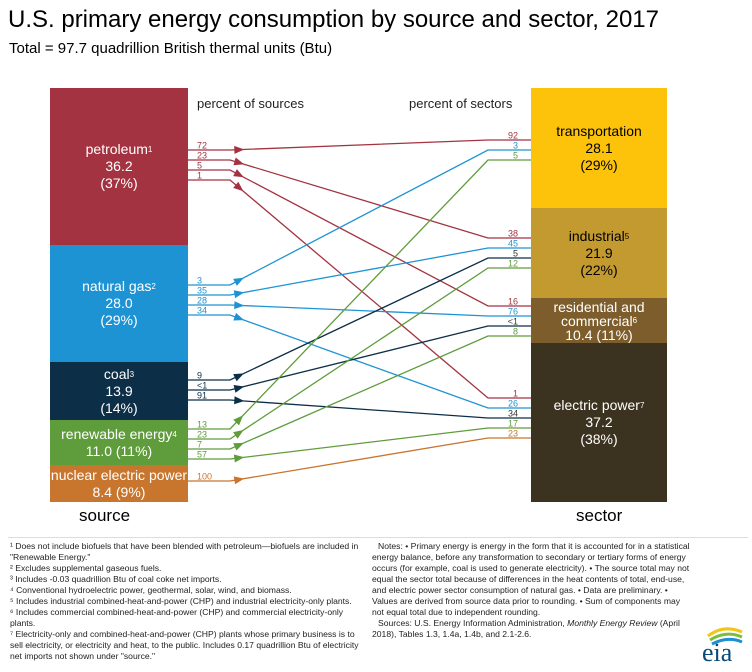 Image resolution: width=752 pixels, height=672 pixels. I want to click on source-percent-label: 13, so click(202, 425).